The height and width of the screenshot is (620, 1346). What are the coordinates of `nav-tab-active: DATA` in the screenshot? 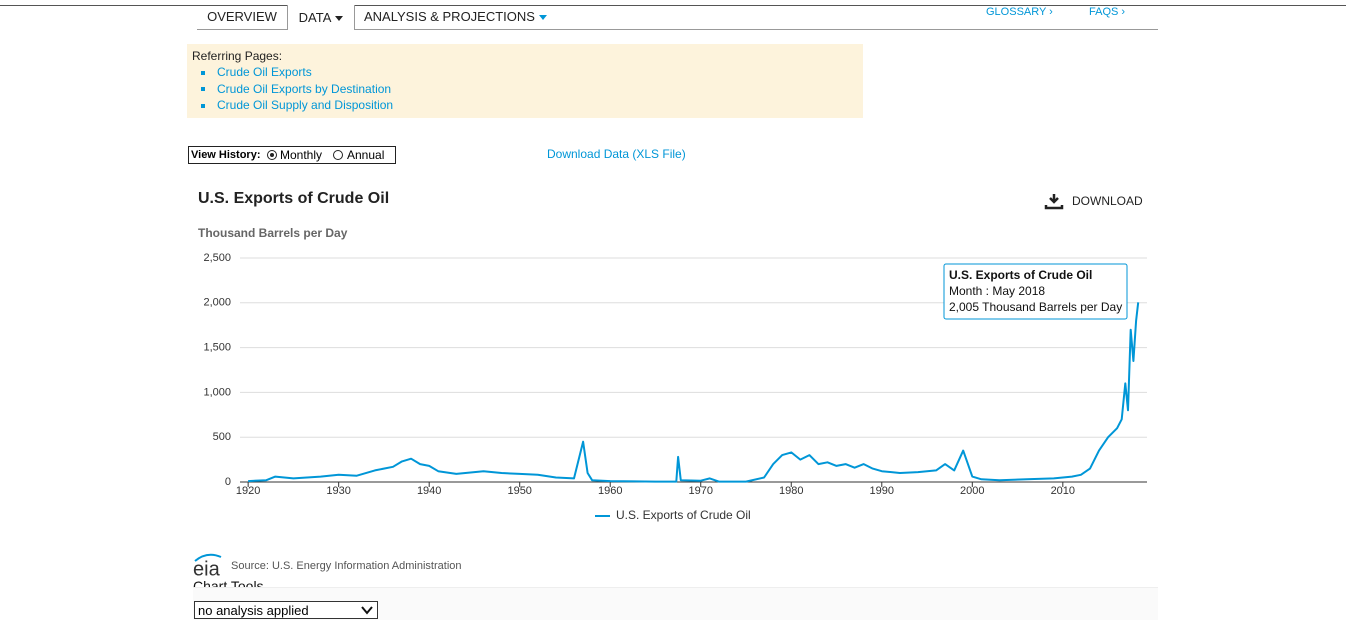 It's located at (321, 17).